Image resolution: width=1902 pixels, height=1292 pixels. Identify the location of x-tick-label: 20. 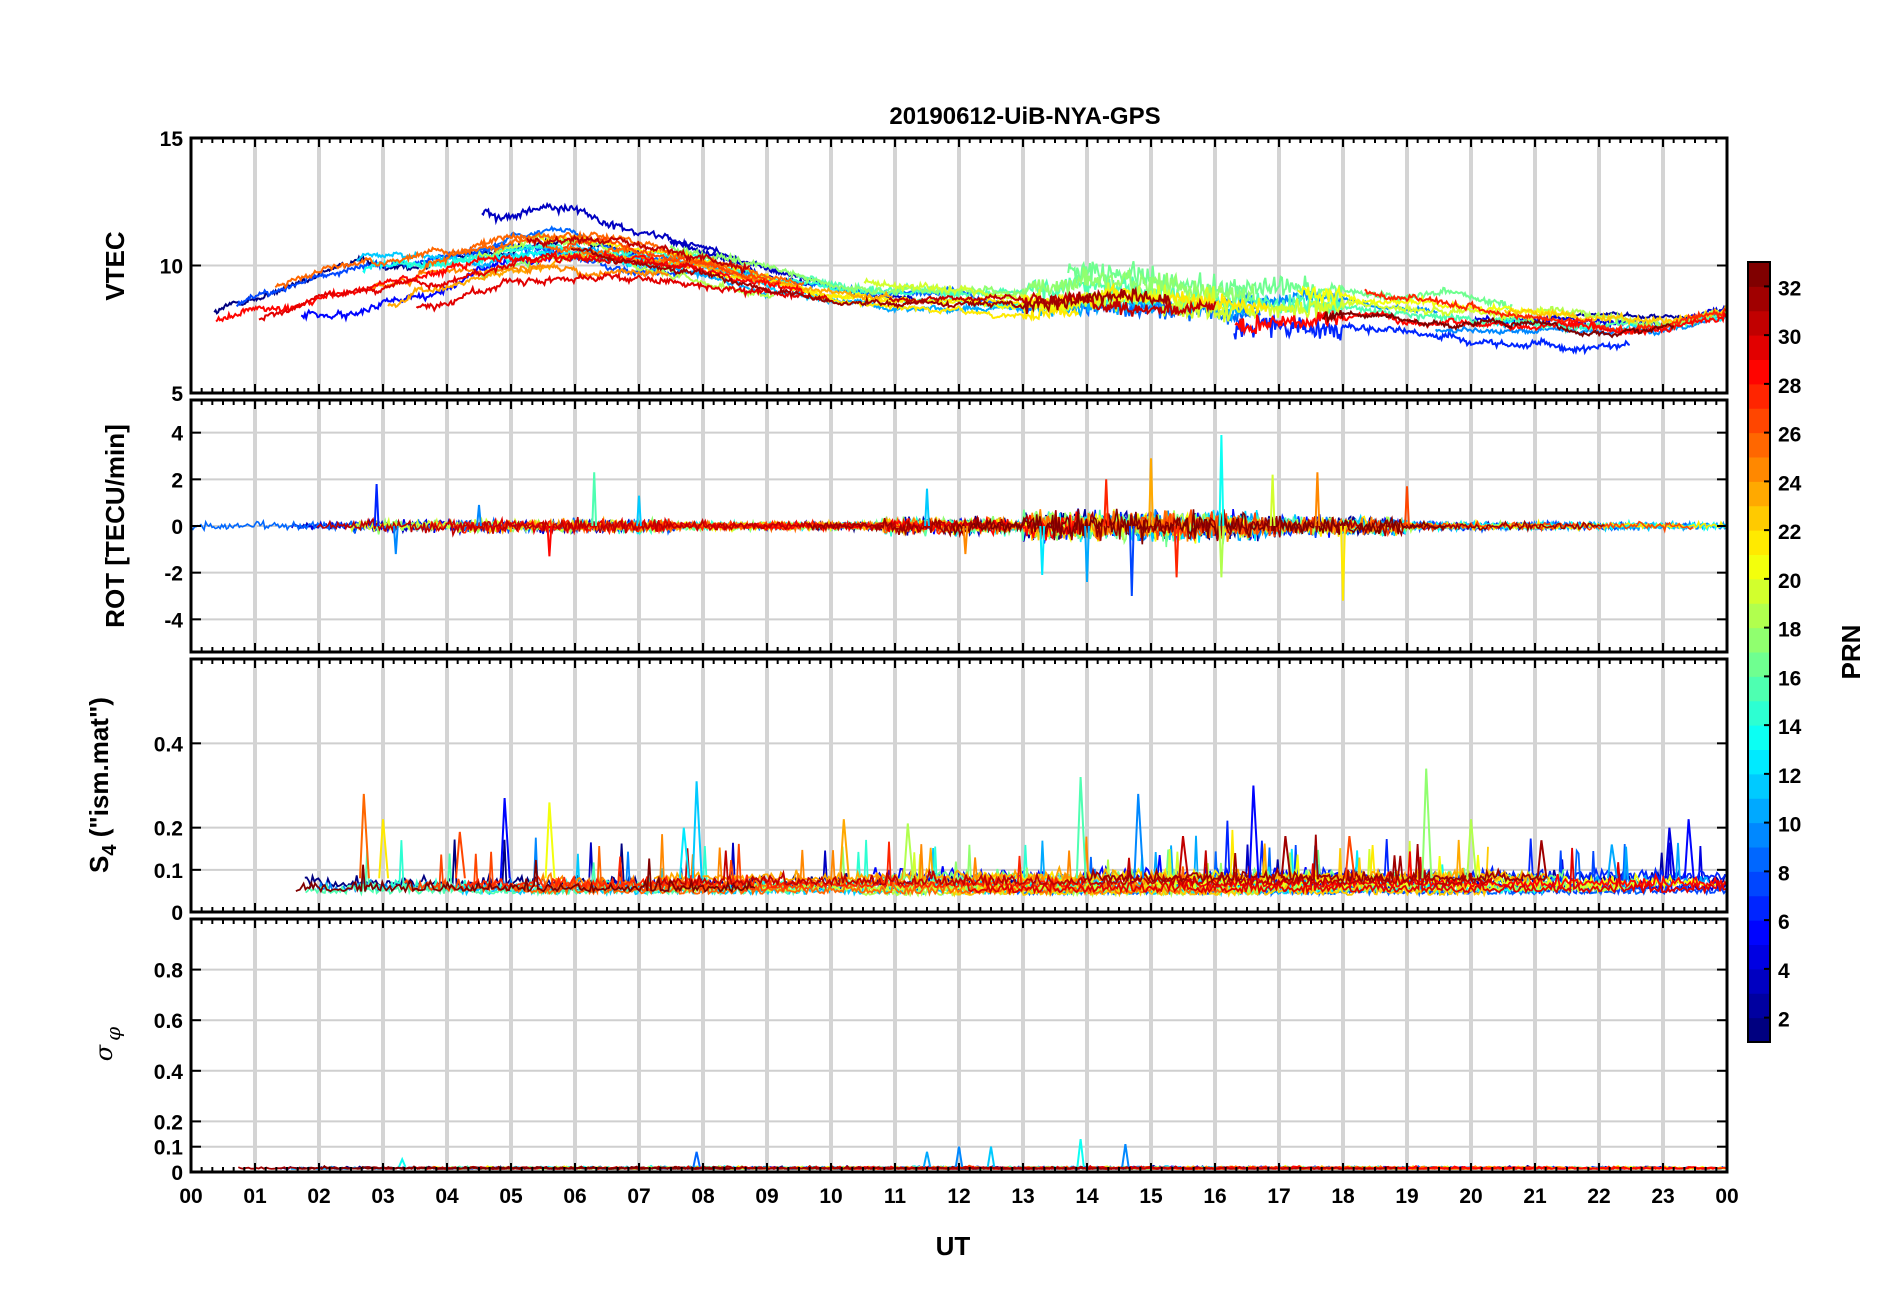
(1470, 1196).